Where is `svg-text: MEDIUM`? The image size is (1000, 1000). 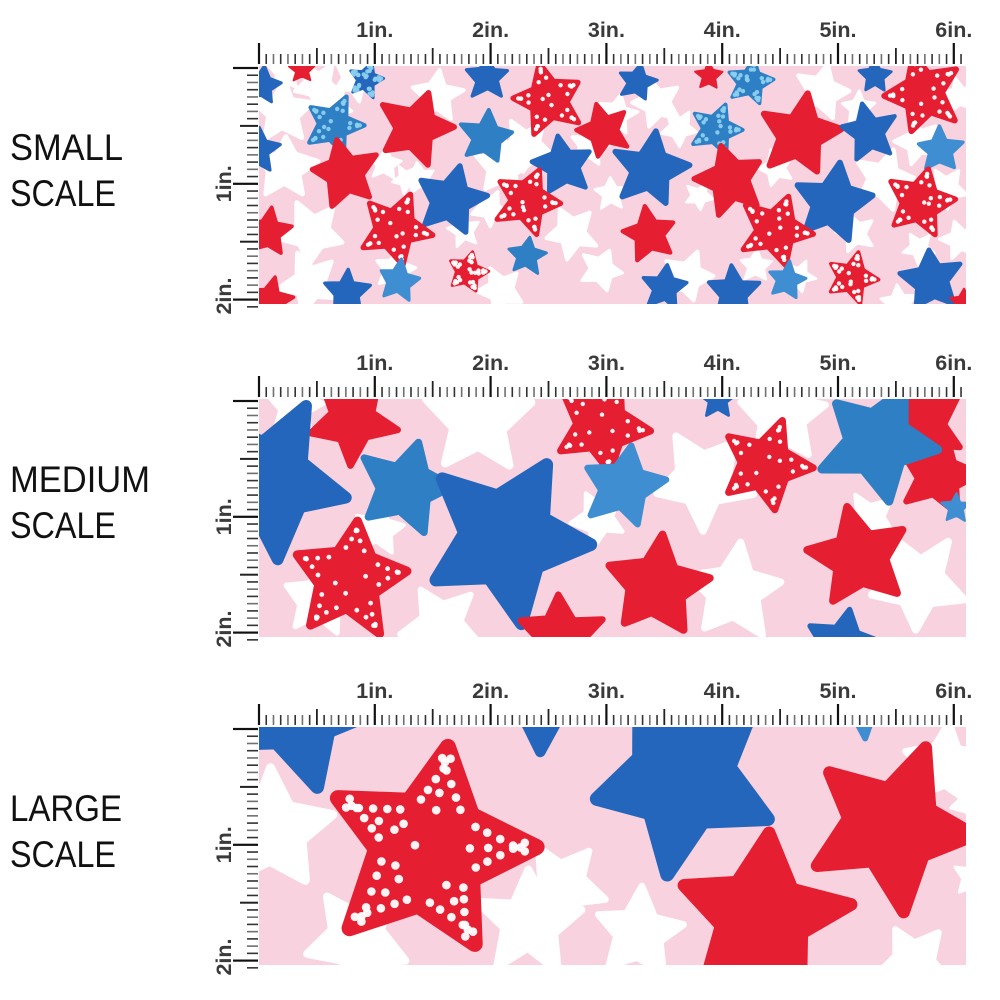
svg-text: MEDIUM is located at coordinates (80, 479).